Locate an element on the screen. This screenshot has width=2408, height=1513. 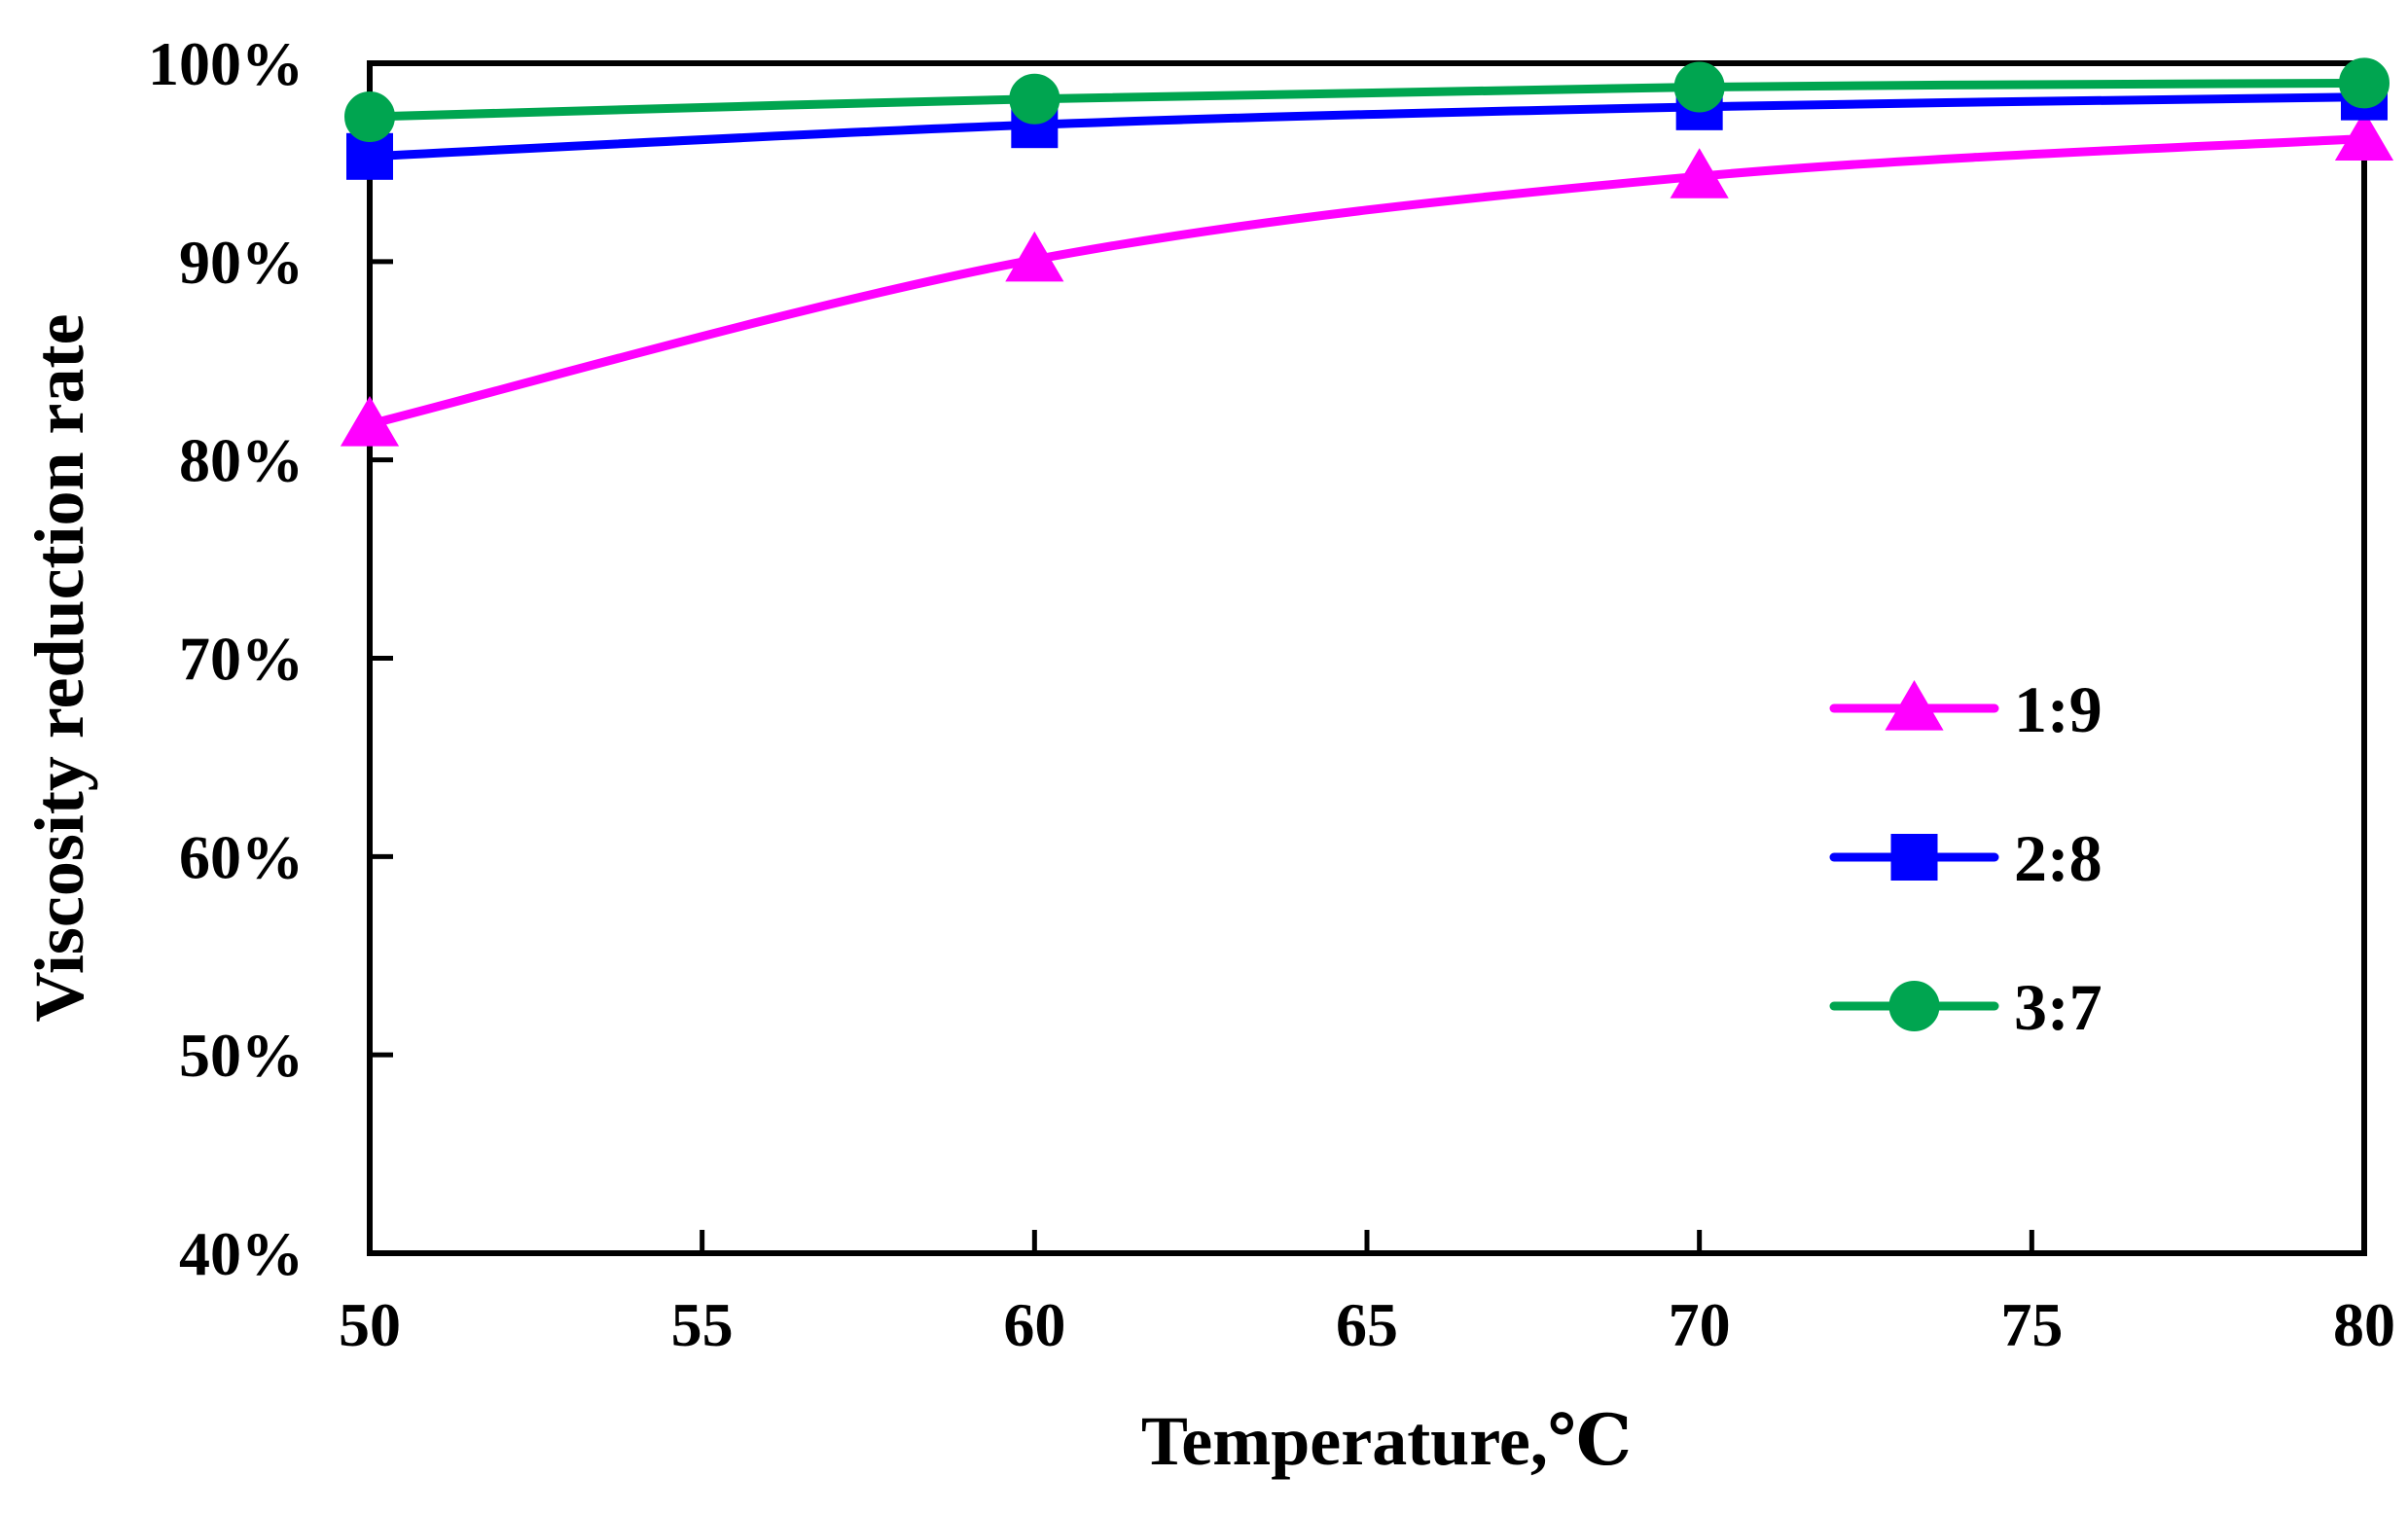
legend-label: 2:8 is located at coordinates (2058, 858).